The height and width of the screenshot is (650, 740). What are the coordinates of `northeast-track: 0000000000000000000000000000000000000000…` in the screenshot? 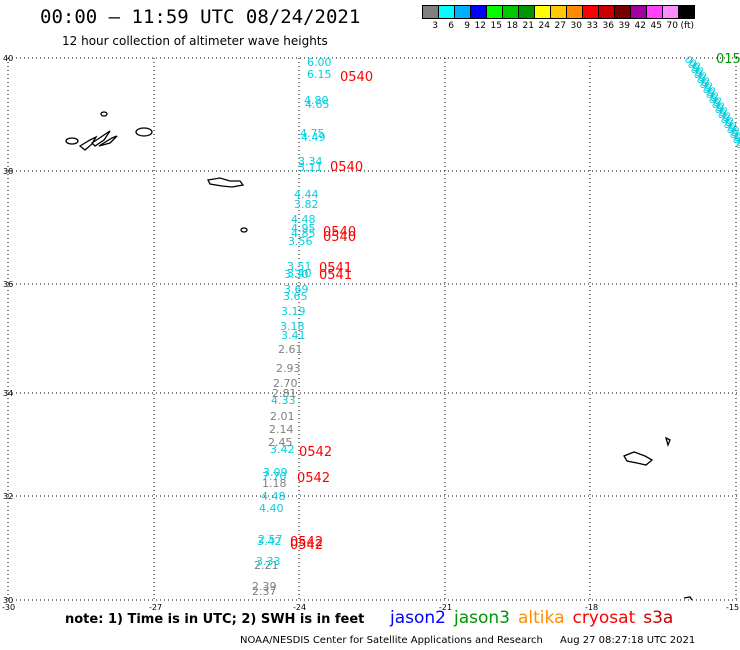 It's located at (711, 104).